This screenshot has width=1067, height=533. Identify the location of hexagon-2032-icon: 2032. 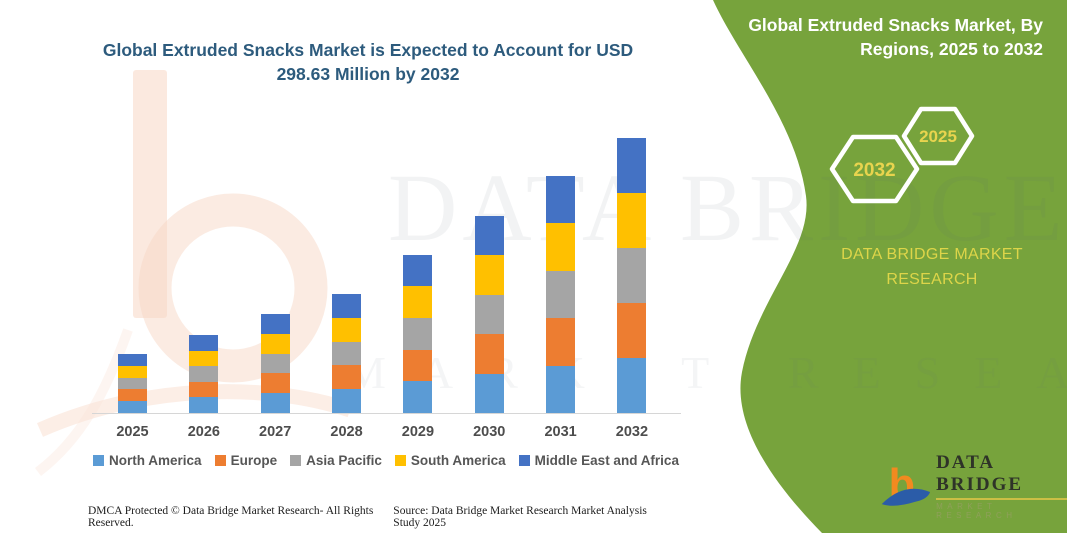
(874, 169).